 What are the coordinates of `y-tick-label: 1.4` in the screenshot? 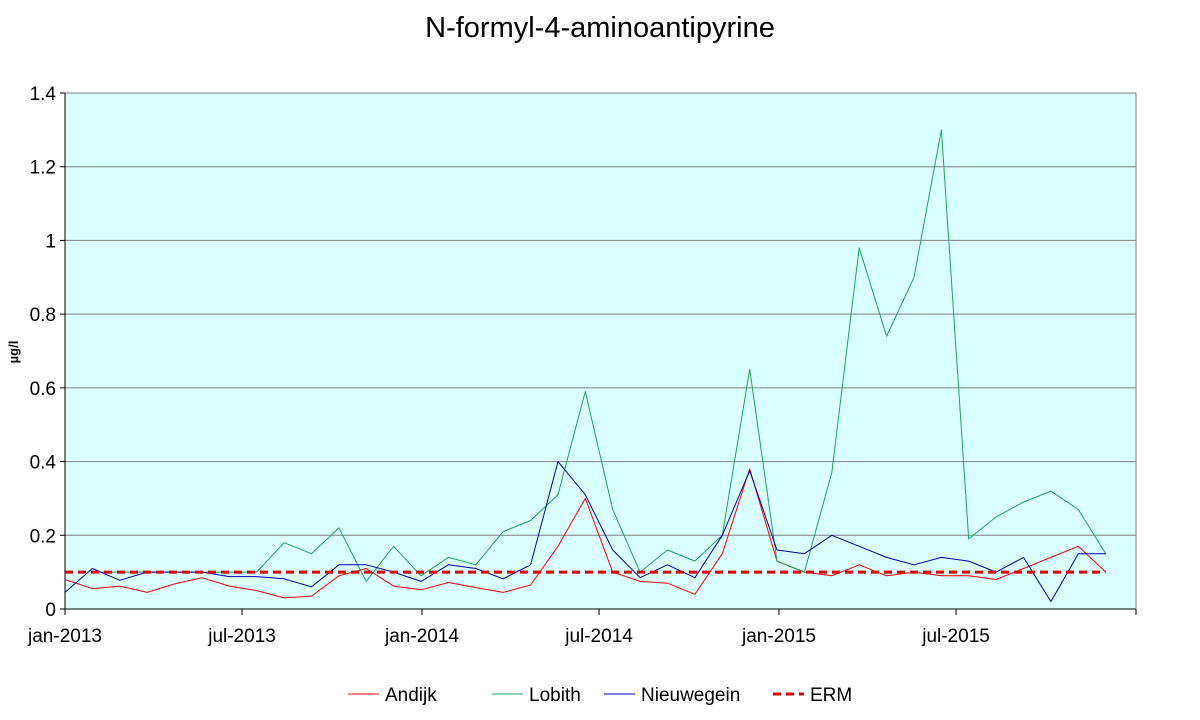 It's located at (43, 94).